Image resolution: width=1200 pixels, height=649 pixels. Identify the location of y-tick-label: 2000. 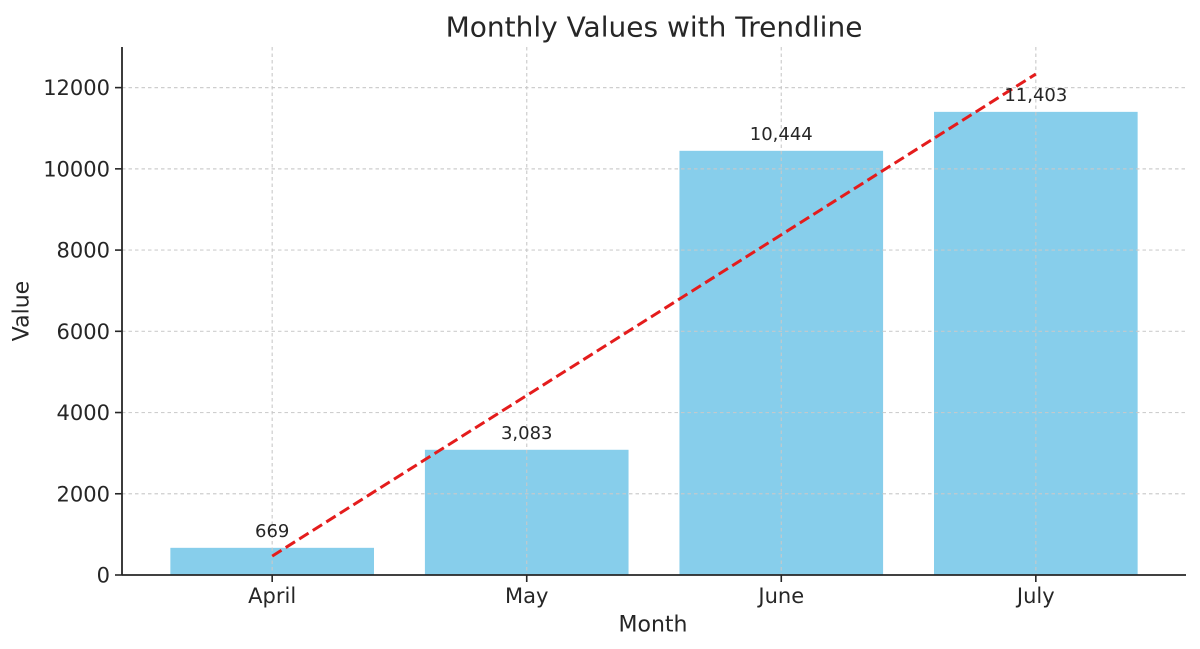
(83, 494).